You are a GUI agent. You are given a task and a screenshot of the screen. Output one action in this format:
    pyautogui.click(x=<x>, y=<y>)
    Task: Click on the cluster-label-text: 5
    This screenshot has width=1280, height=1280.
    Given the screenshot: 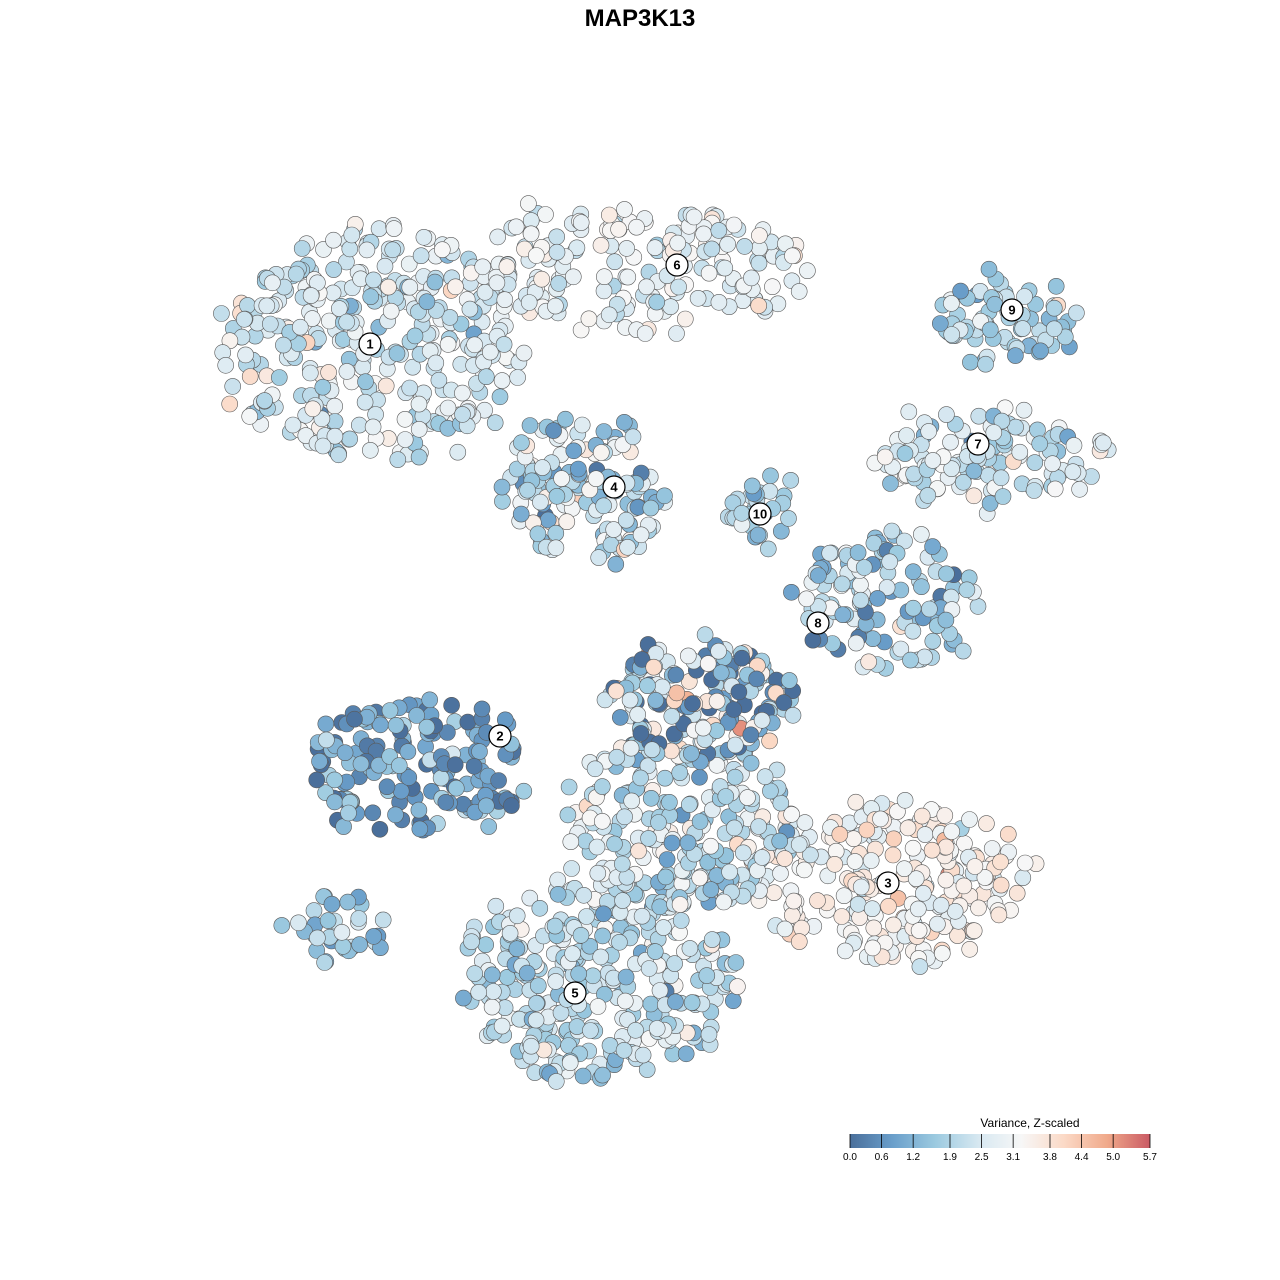 What is the action you would take?
    pyautogui.click(x=574, y=993)
    